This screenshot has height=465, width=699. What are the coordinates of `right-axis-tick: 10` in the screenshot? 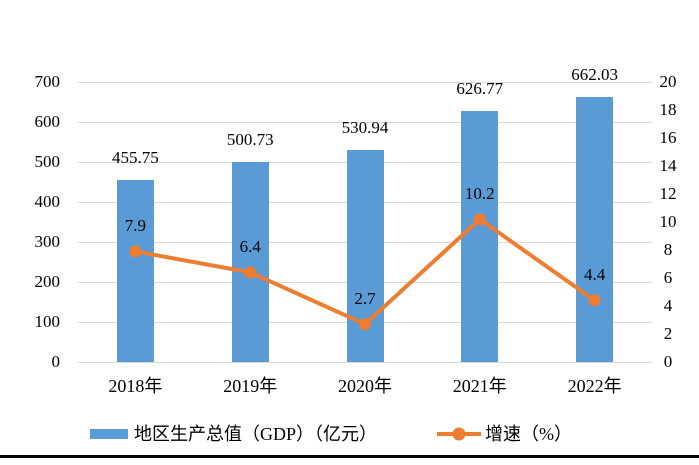 It's located at (668, 221).